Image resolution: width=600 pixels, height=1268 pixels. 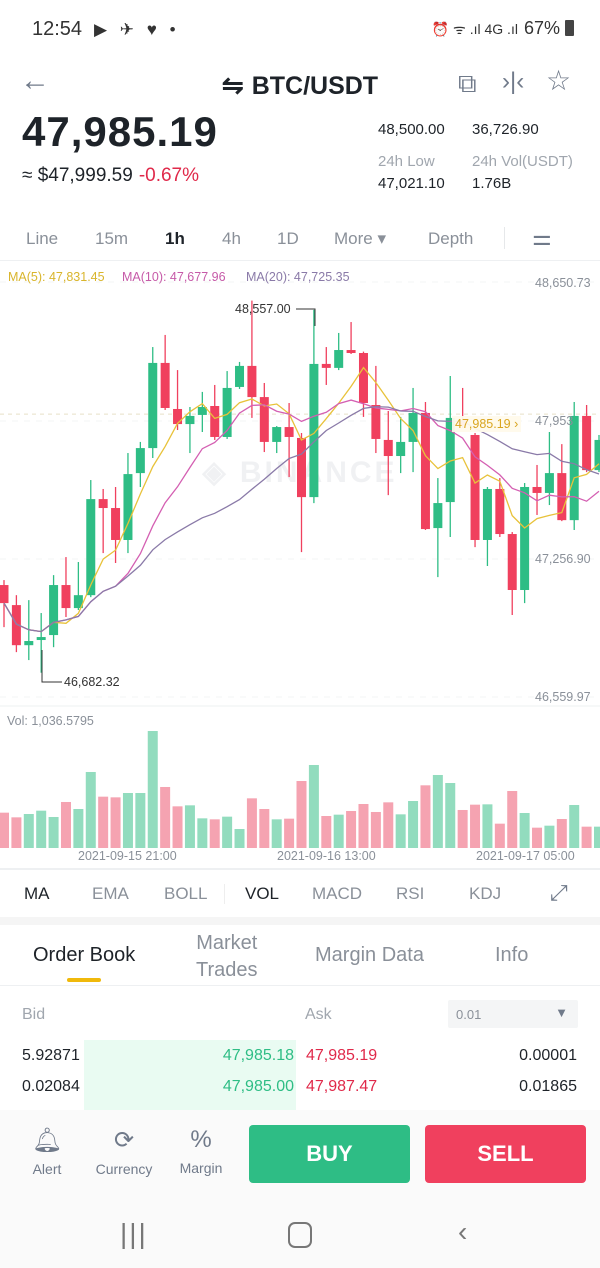 I want to click on vol-btc-24h: 36,726.90, so click(x=505, y=129).